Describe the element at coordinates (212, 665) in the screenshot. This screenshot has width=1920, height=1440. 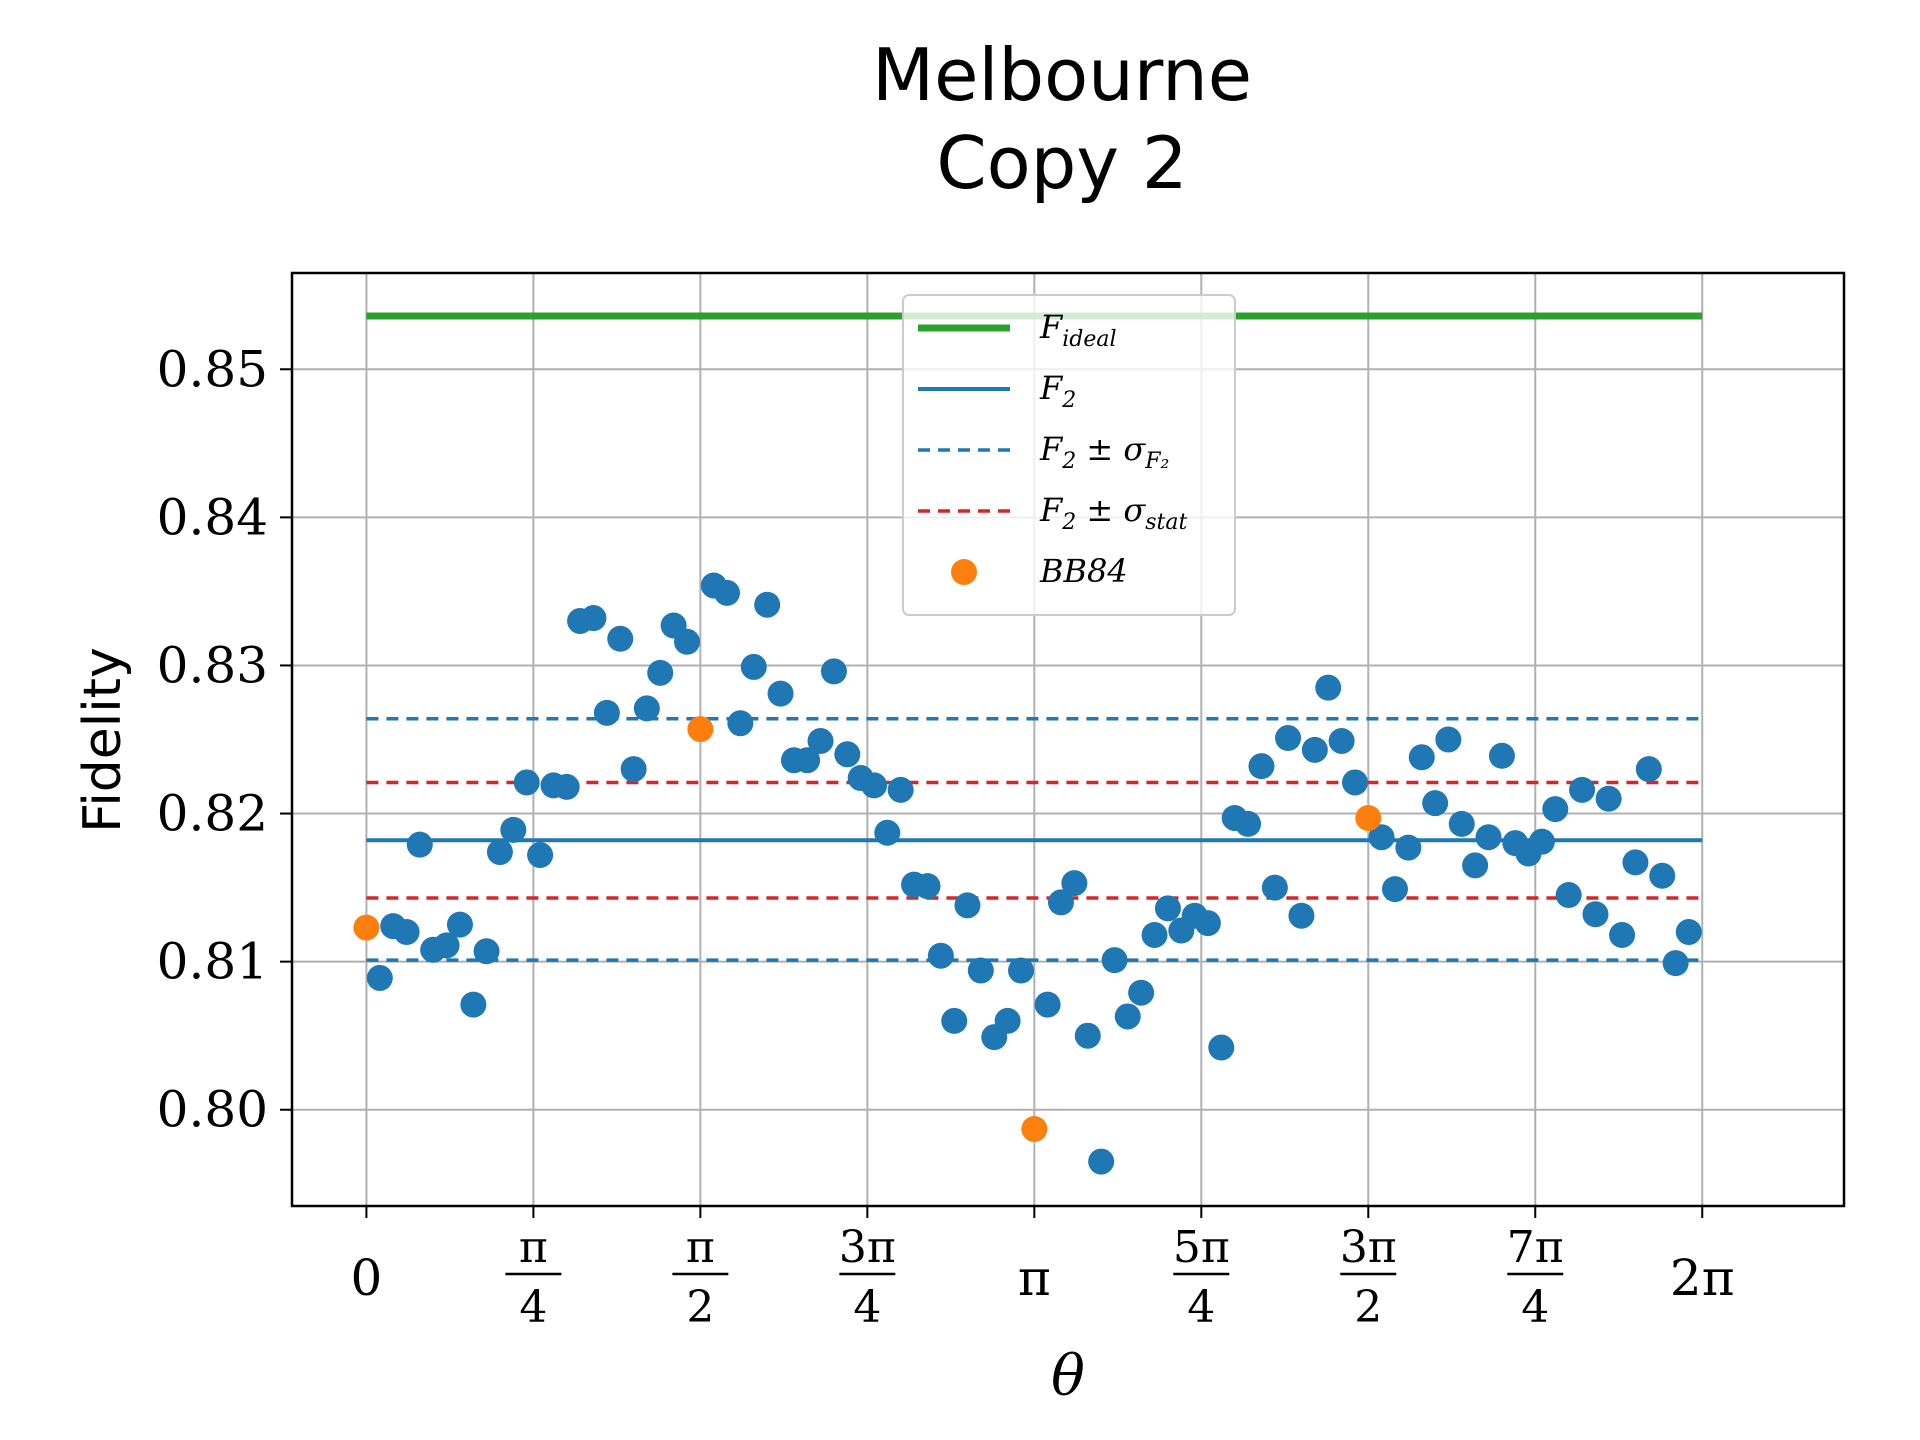
I see `y-tick-label: 0.83` at that location.